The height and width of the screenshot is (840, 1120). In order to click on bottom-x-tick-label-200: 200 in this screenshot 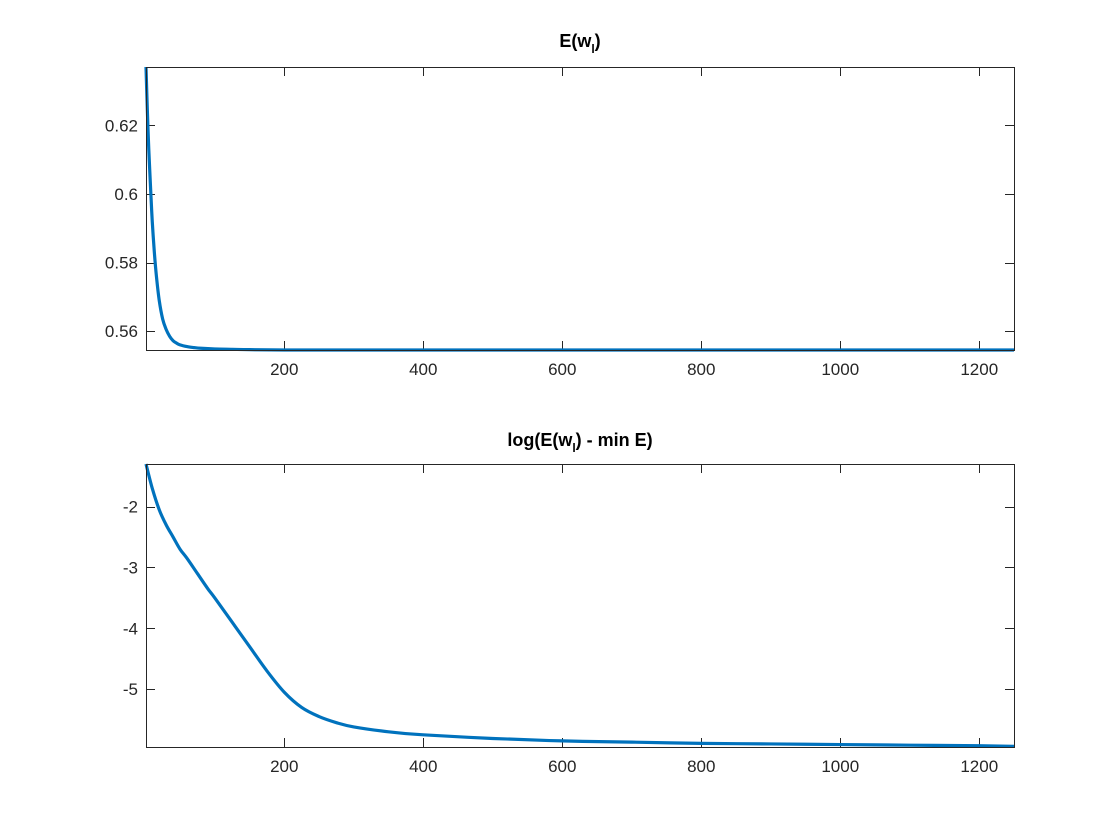, I will do `click(284, 766)`.